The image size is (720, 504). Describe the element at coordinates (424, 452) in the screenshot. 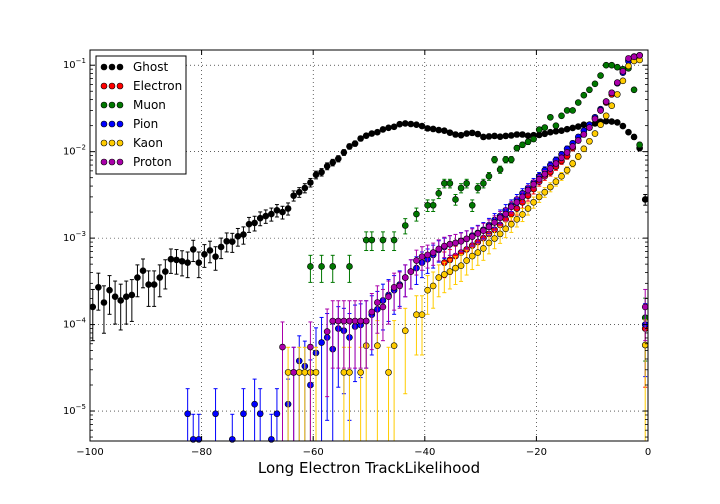

I see `x-tick-label: −40` at that location.